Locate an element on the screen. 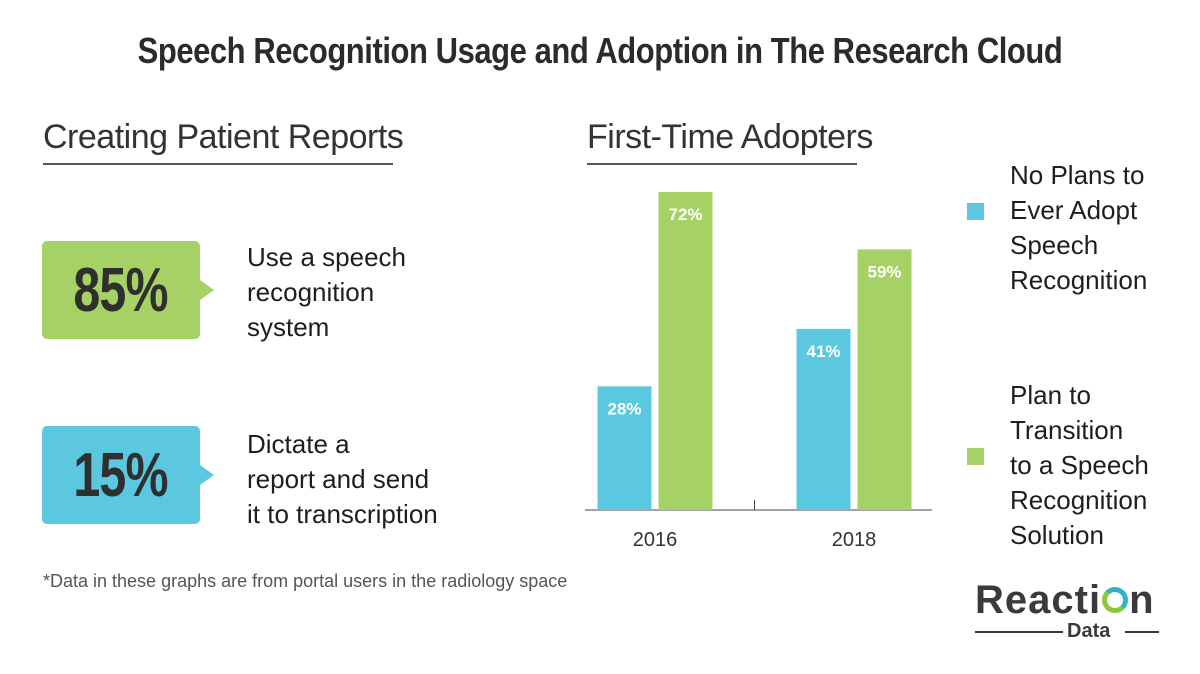 This screenshot has width=1200, height=674. left-section-heading: Creating Patient Reports is located at coordinates (223, 137).